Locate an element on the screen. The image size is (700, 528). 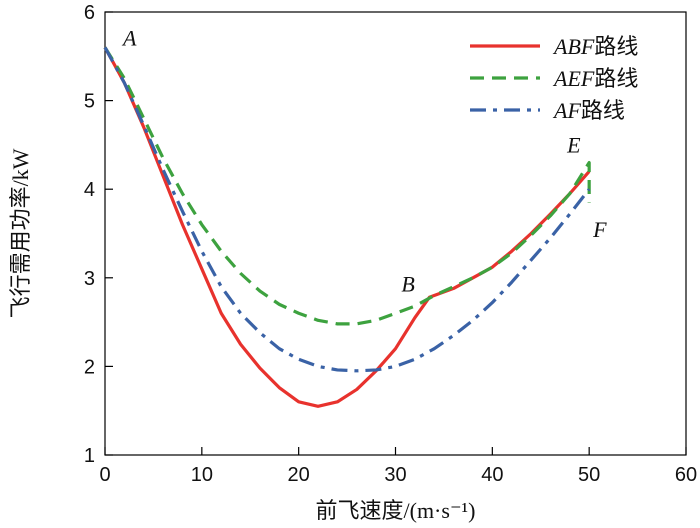
point-label-f: F is located at coordinates (599, 229).